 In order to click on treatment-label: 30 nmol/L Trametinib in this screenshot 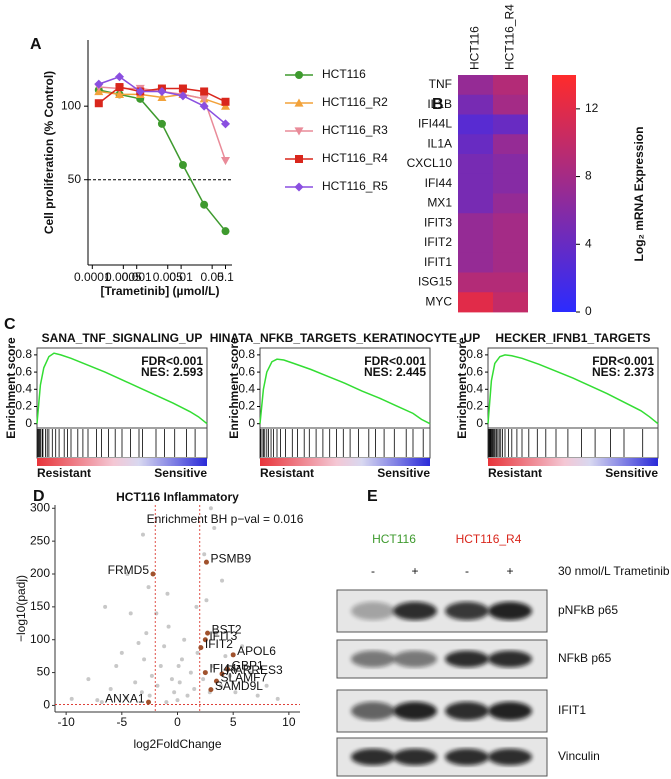, I will do `click(614, 571)`.